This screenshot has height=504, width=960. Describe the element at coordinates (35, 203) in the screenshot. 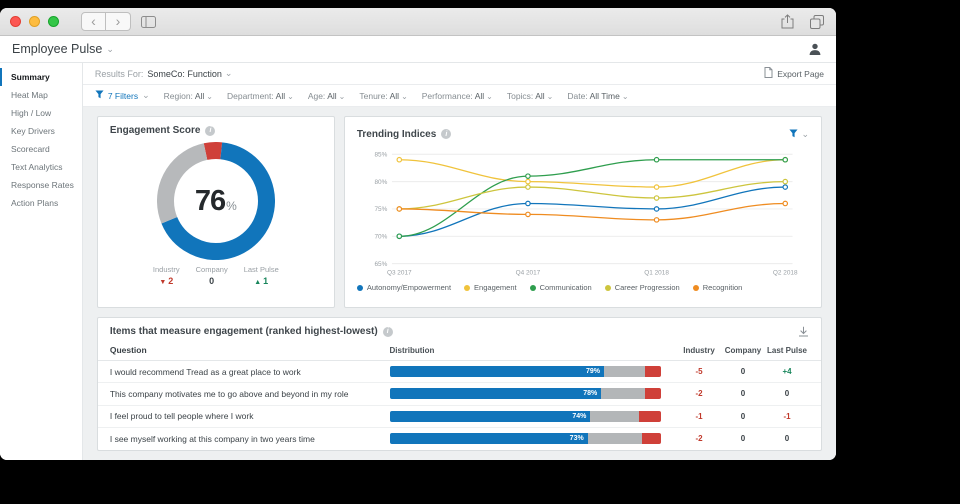

I see `sidebar-item-action-plans: Action Plans` at that location.